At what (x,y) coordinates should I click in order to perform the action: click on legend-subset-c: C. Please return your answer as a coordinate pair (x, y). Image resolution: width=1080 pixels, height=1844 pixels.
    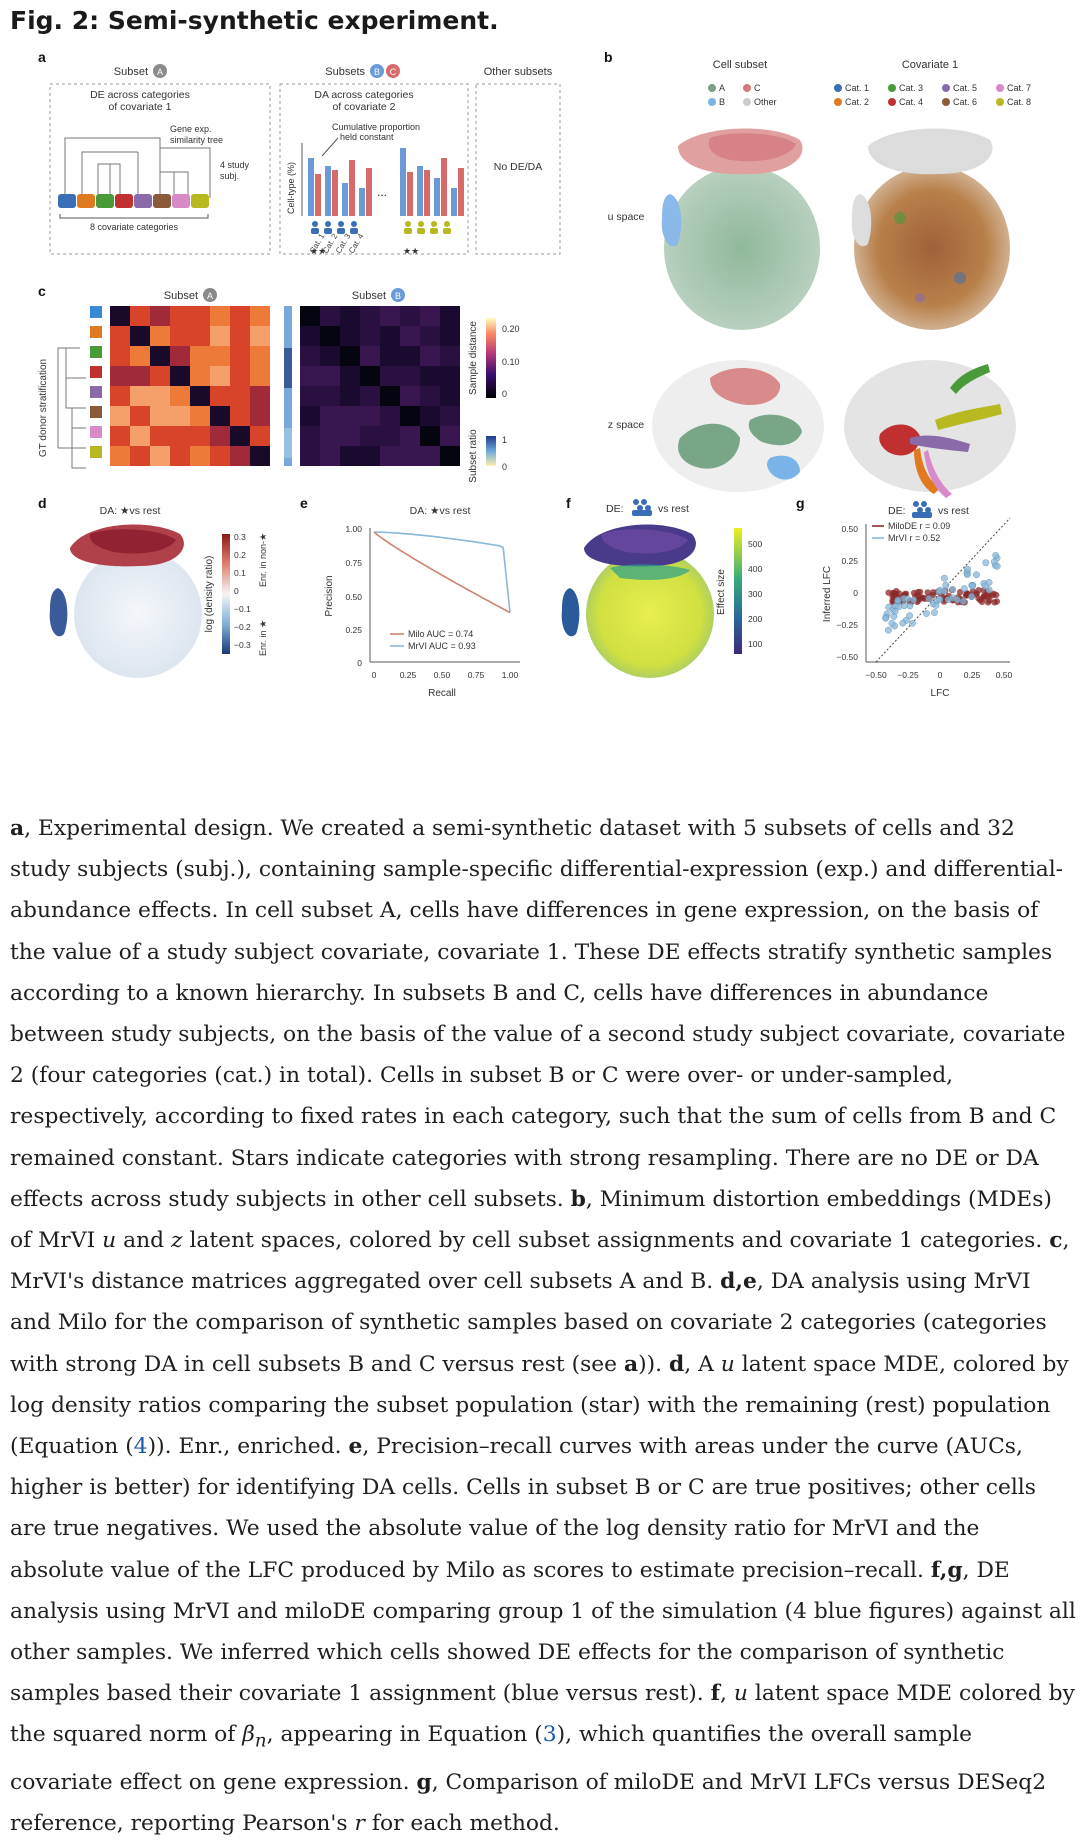
    Looking at the image, I should click on (757, 88).